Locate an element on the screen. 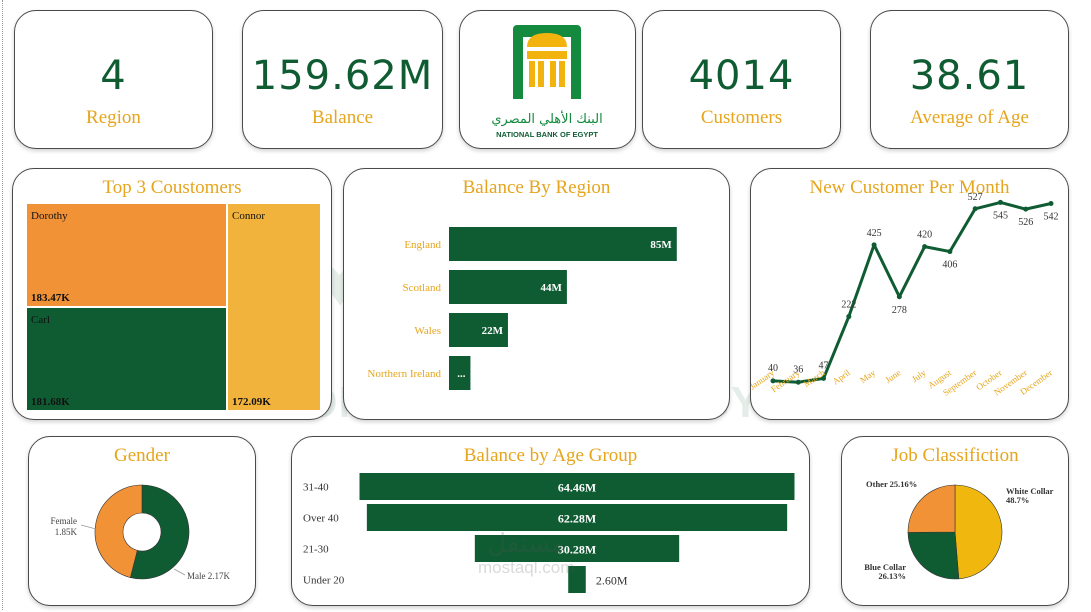 The height and width of the screenshot is (612, 1091). region-bar-label: 44M is located at coordinates (552, 288).